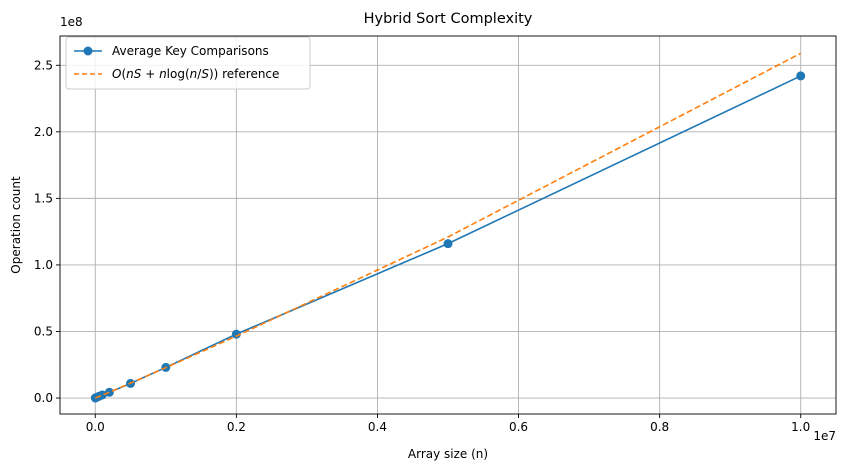 This screenshot has height=470, width=846. I want to click on y-tick-label: 0.0, so click(43, 398).